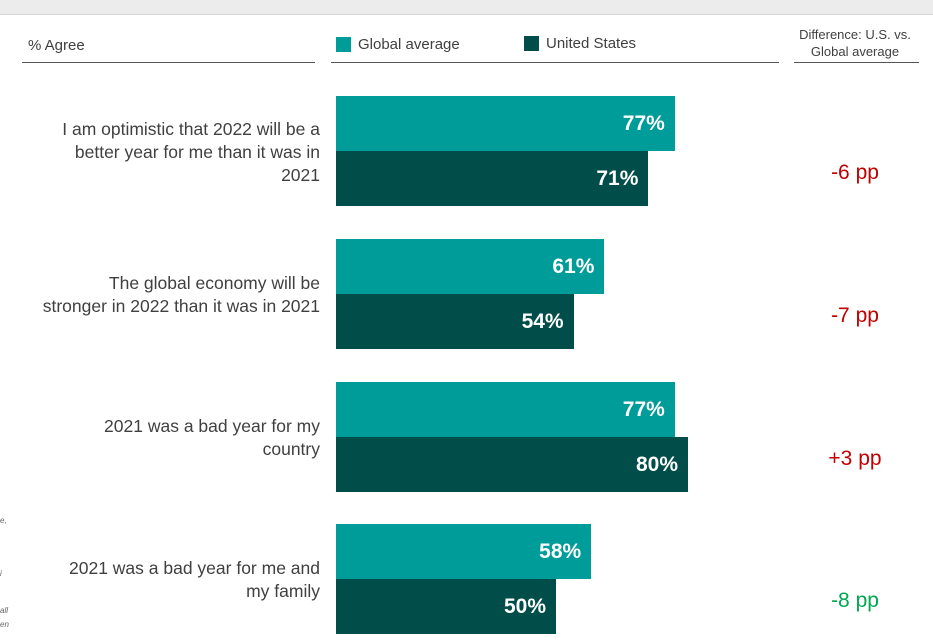 The width and height of the screenshot is (933, 644). I want to click on difference-value: -6 pp, so click(855, 172).